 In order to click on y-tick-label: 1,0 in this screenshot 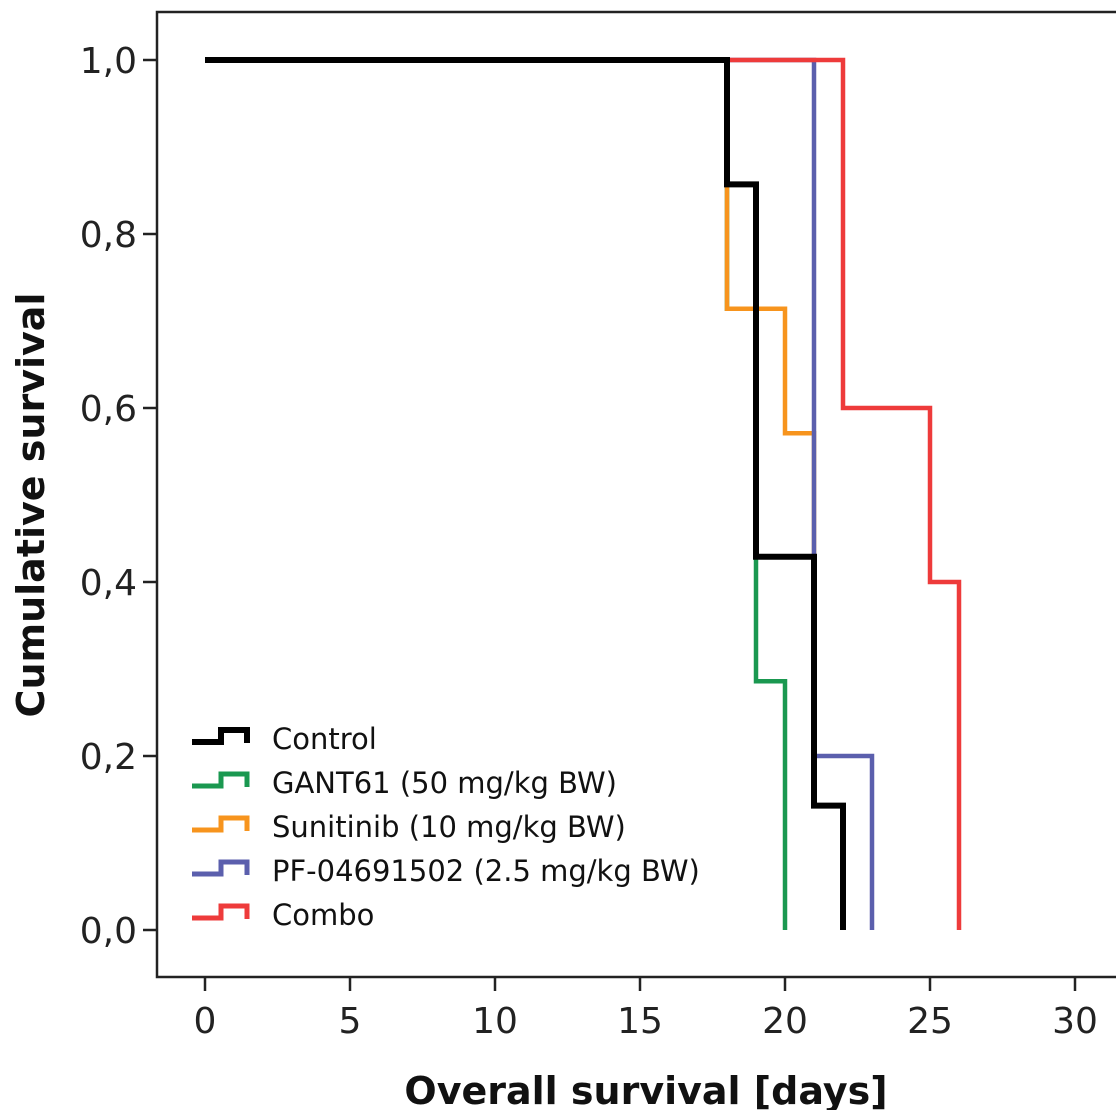, I will do `click(108, 61)`.